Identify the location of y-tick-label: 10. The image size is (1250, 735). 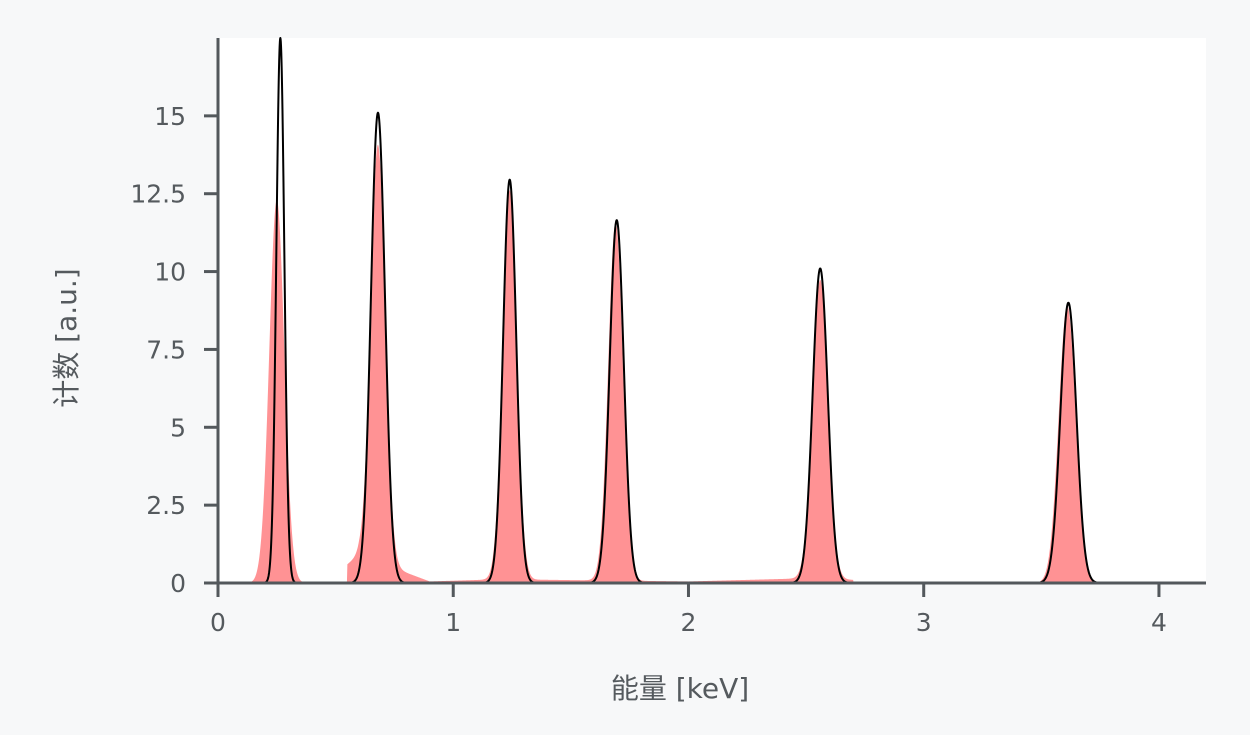
(170, 272).